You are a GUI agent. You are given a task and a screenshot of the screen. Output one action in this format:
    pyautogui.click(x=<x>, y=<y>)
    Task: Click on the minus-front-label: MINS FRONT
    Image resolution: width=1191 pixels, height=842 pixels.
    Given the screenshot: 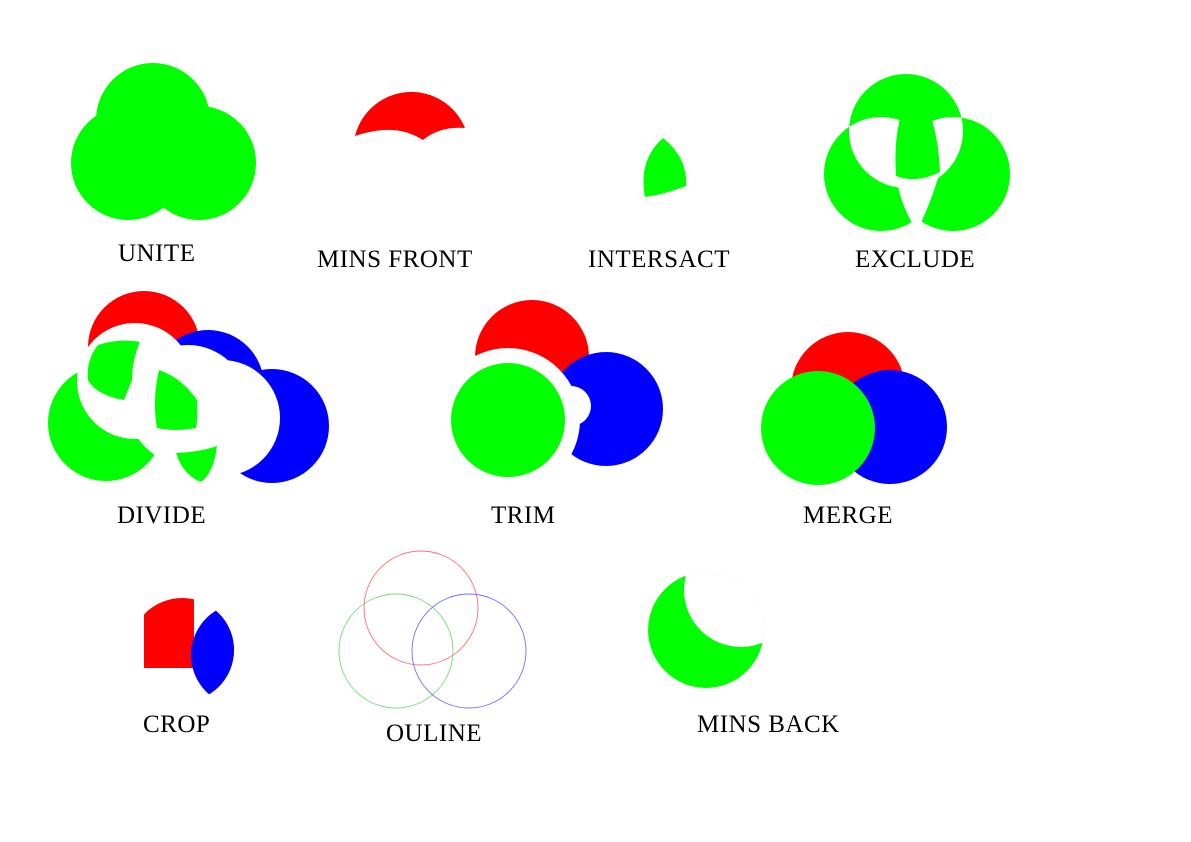 What is the action you would take?
    pyautogui.click(x=395, y=259)
    